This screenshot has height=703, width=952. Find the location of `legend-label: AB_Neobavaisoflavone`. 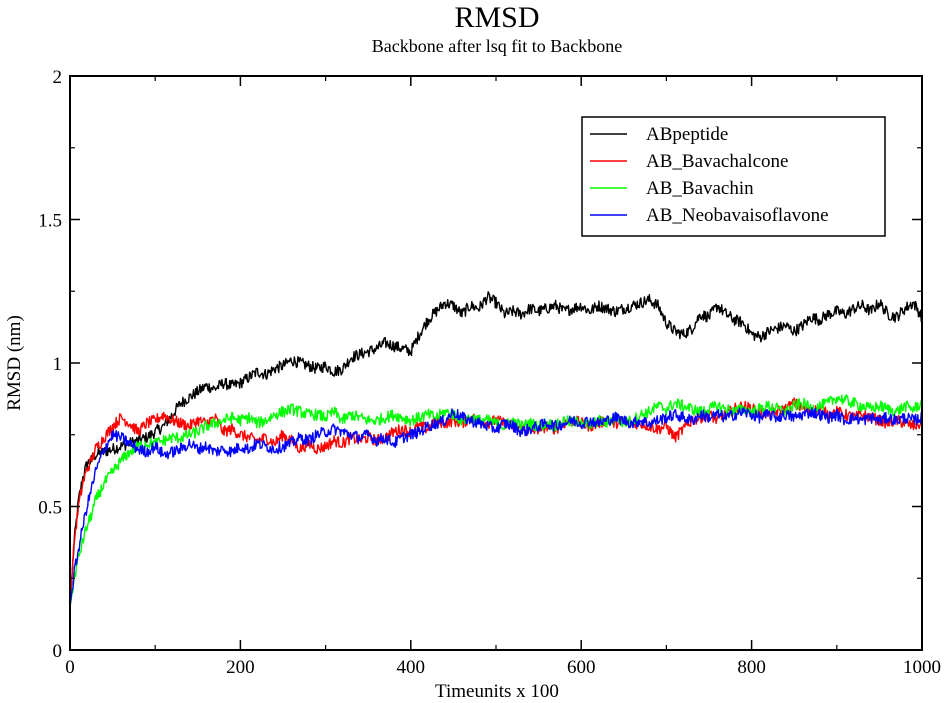

legend-label: AB_Neobavaisoflavone is located at coordinates (737, 215).